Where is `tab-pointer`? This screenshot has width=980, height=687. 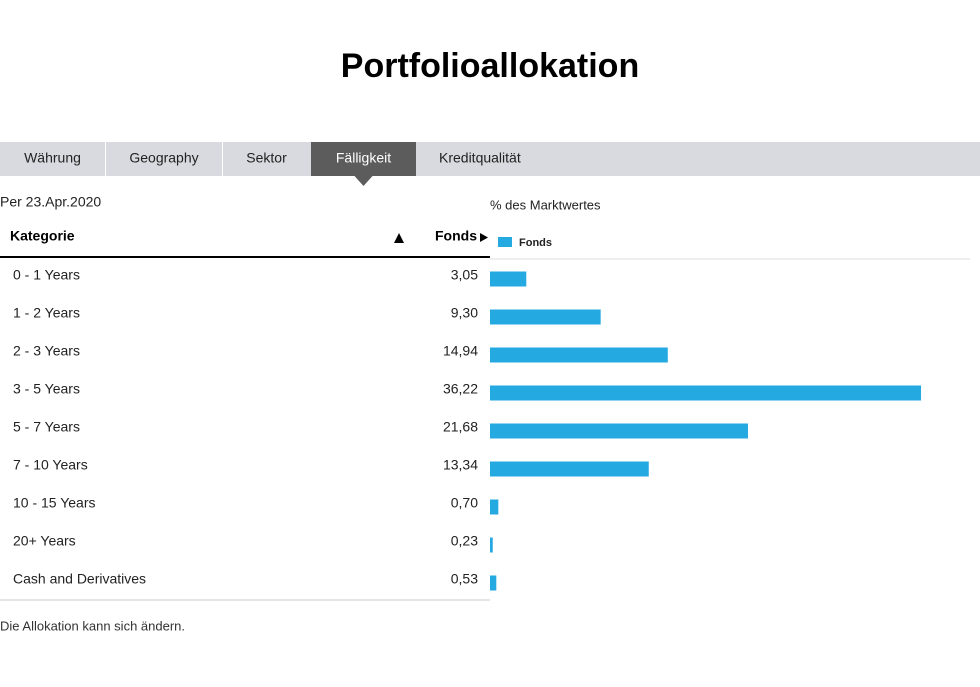
tab-pointer is located at coordinates (363, 181).